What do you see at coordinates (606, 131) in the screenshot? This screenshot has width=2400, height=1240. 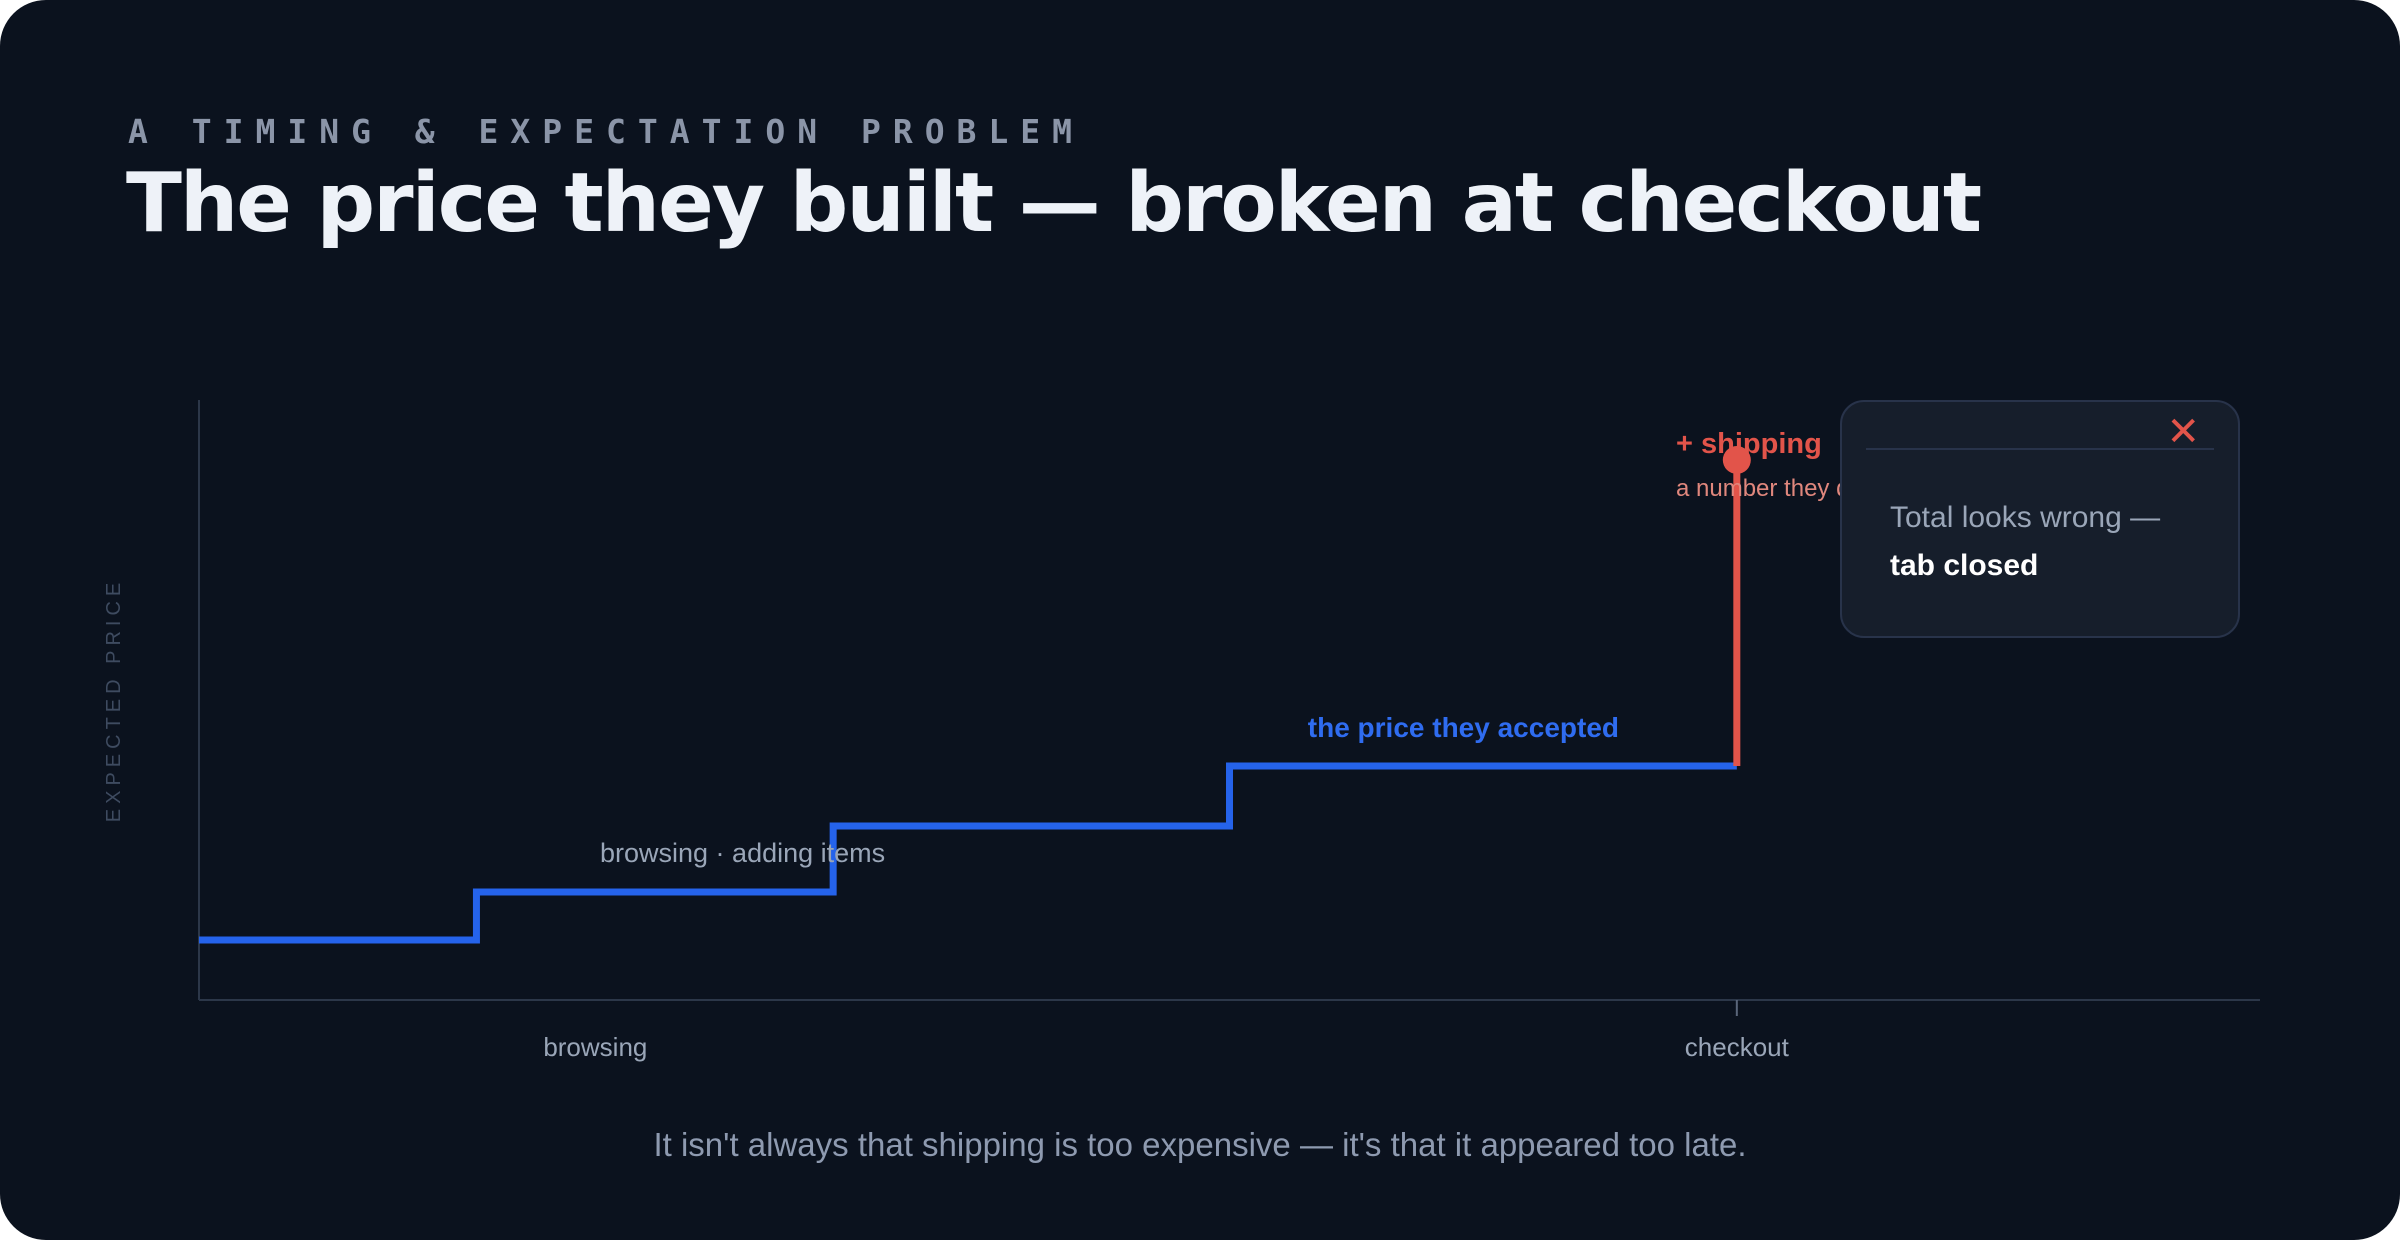 I see `eyebrow: A TIMING & EXPECTATION PROBLEM` at bounding box center [606, 131].